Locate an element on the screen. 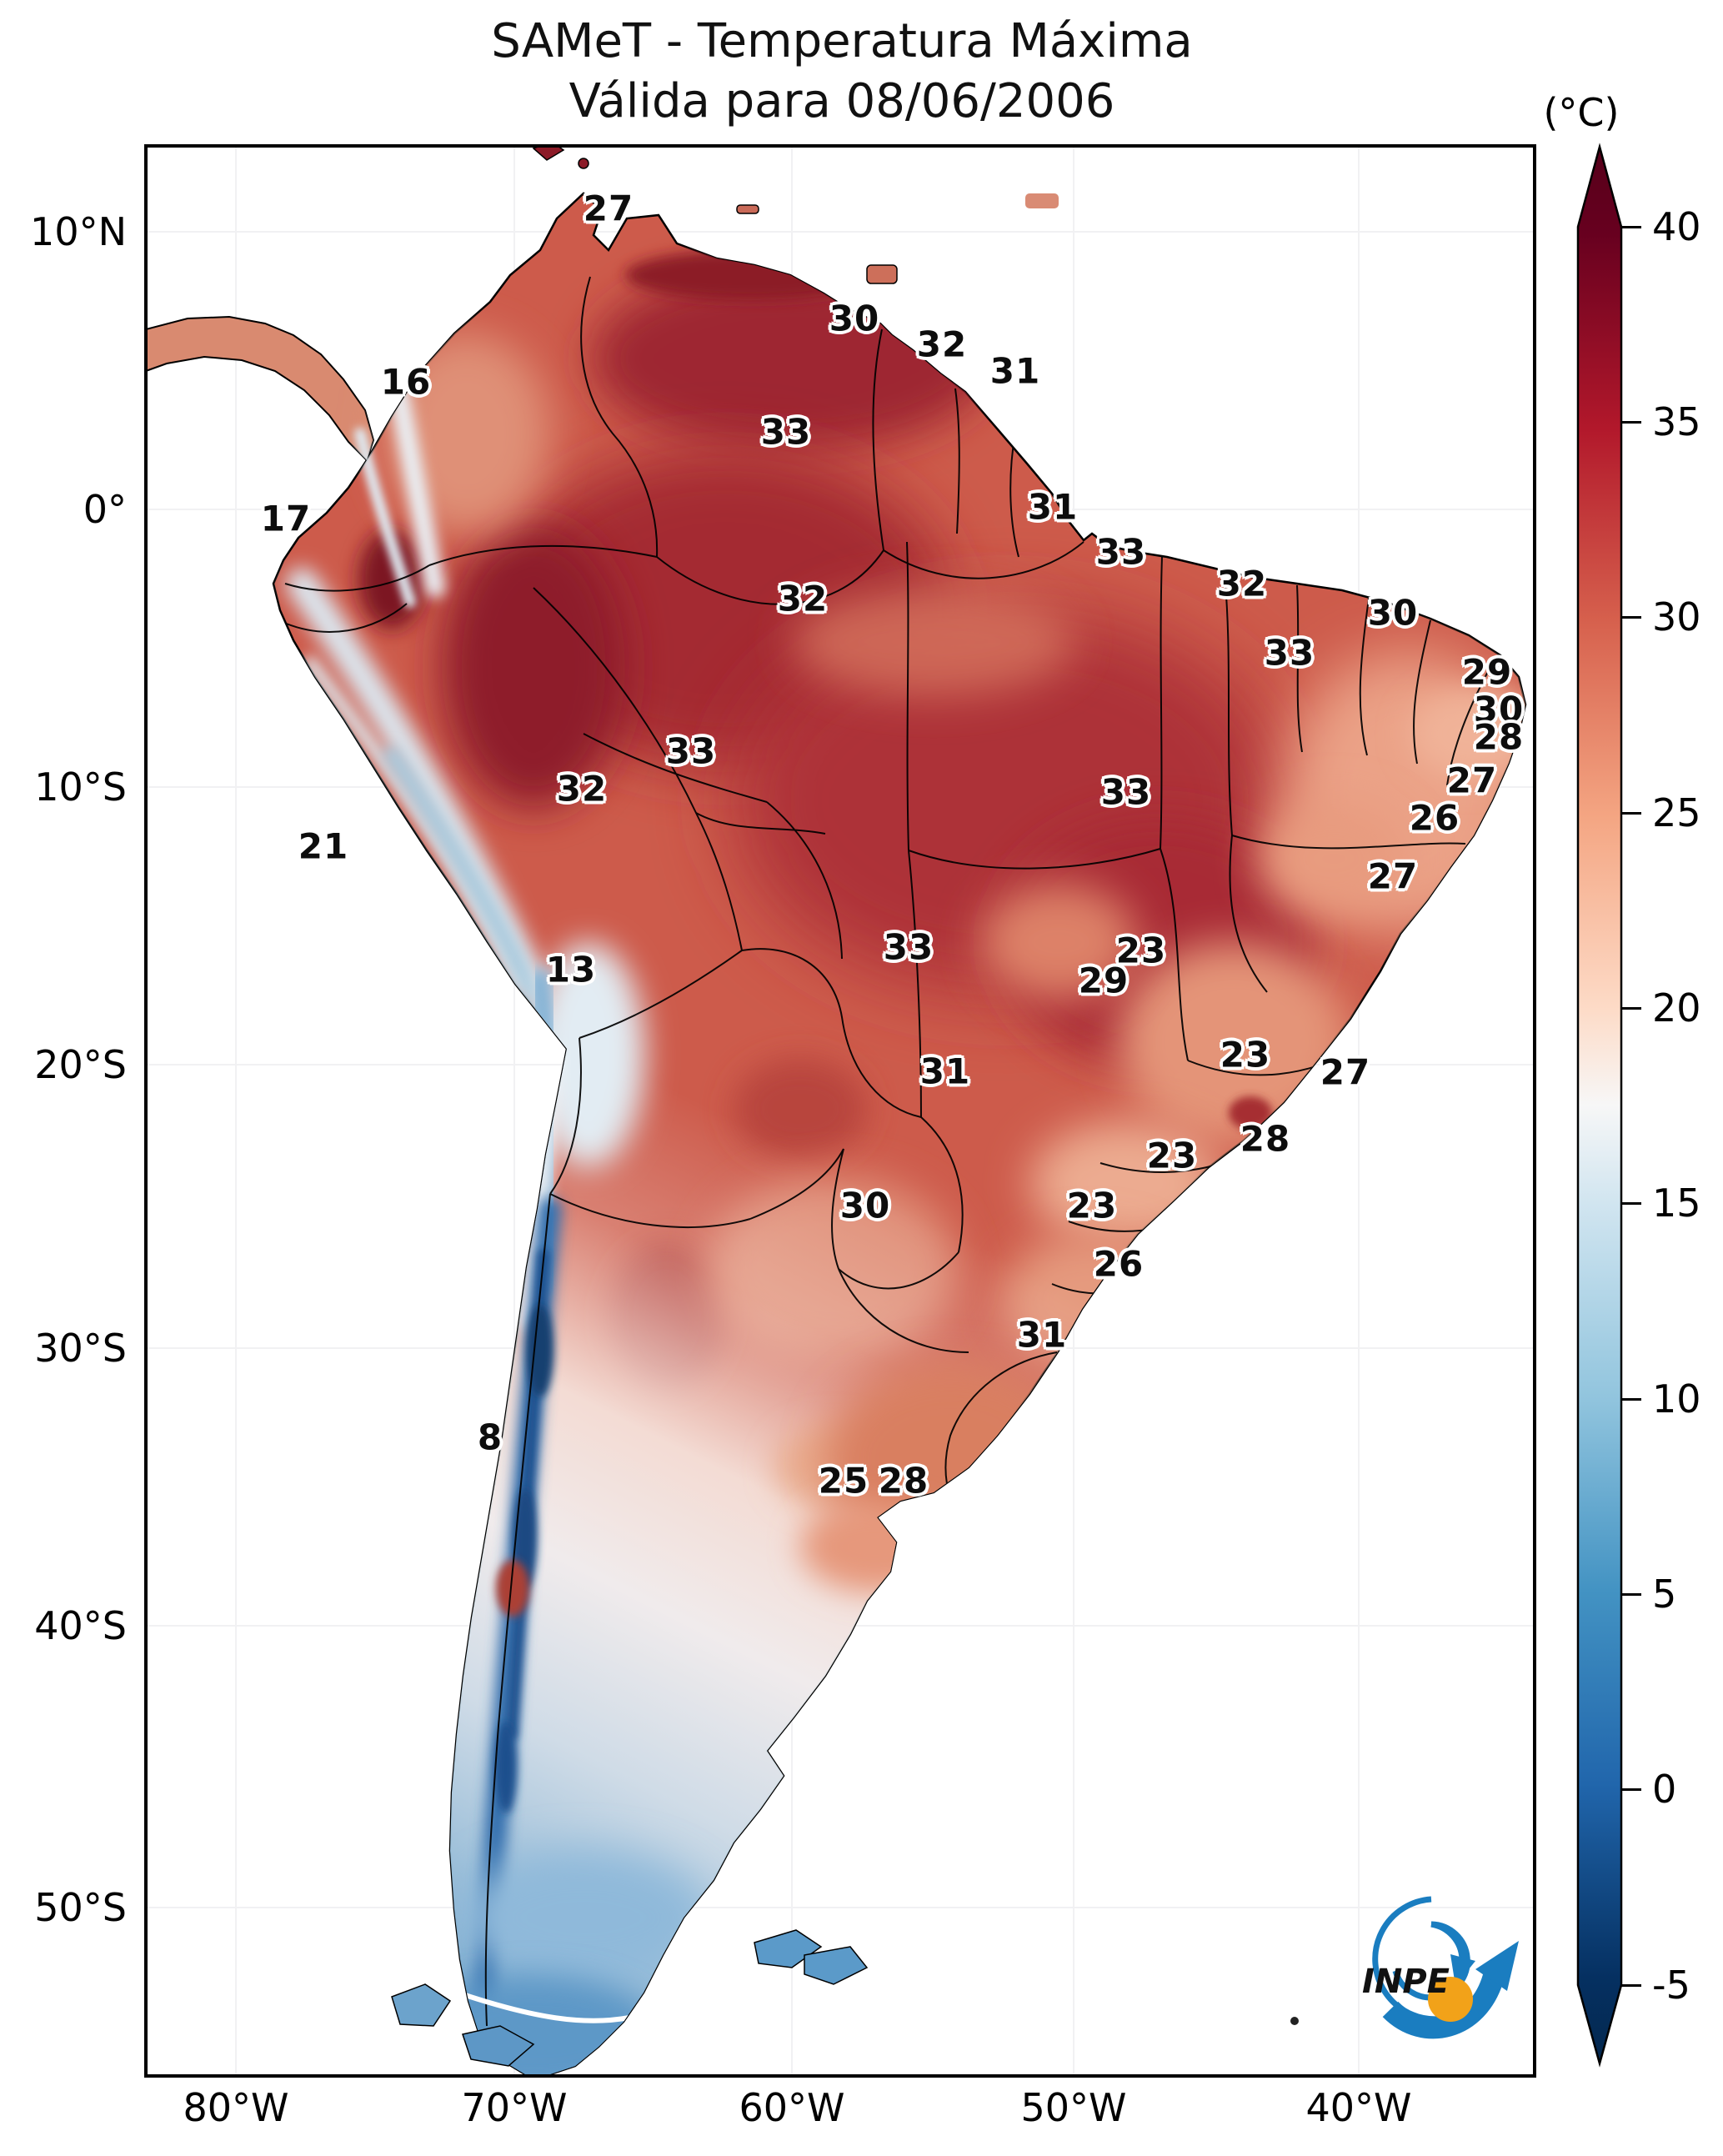  y-tick-label: 10°S is located at coordinates (80, 787).